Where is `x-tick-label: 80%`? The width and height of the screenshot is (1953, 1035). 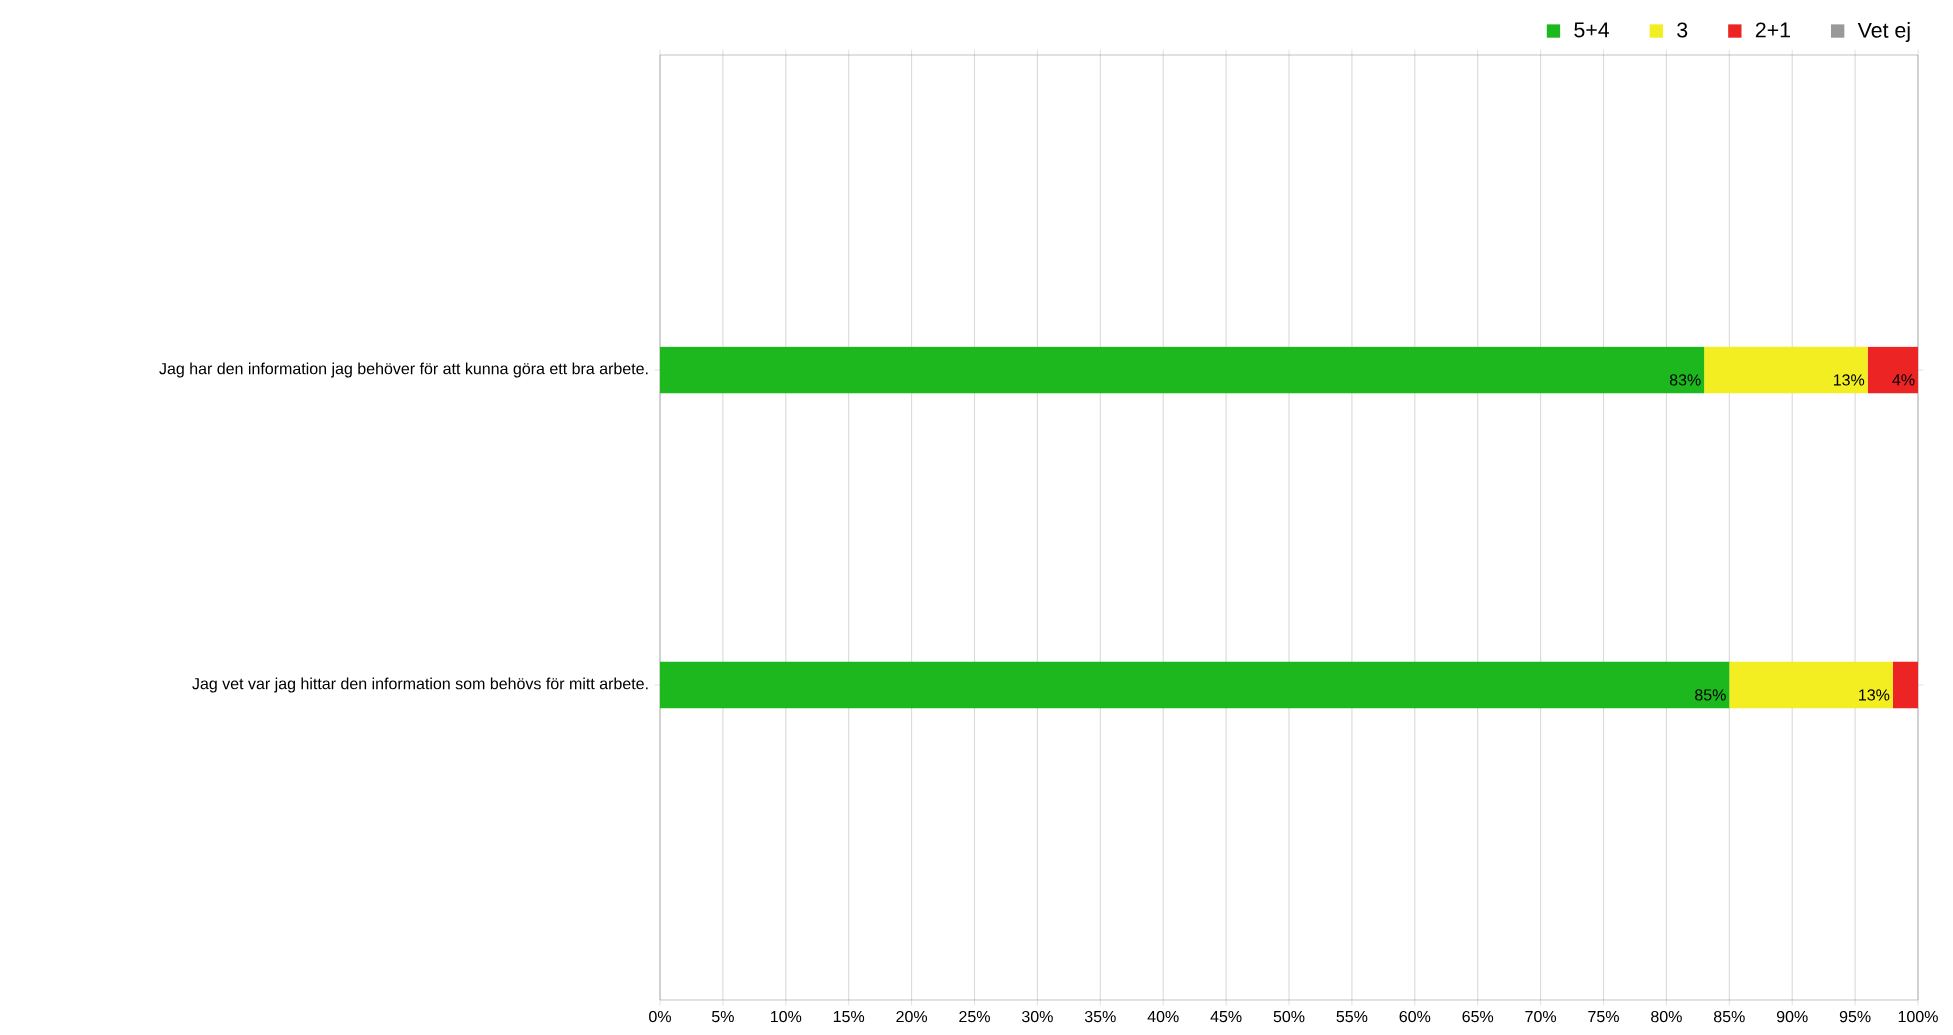 x-tick-label: 80% is located at coordinates (1666, 1016).